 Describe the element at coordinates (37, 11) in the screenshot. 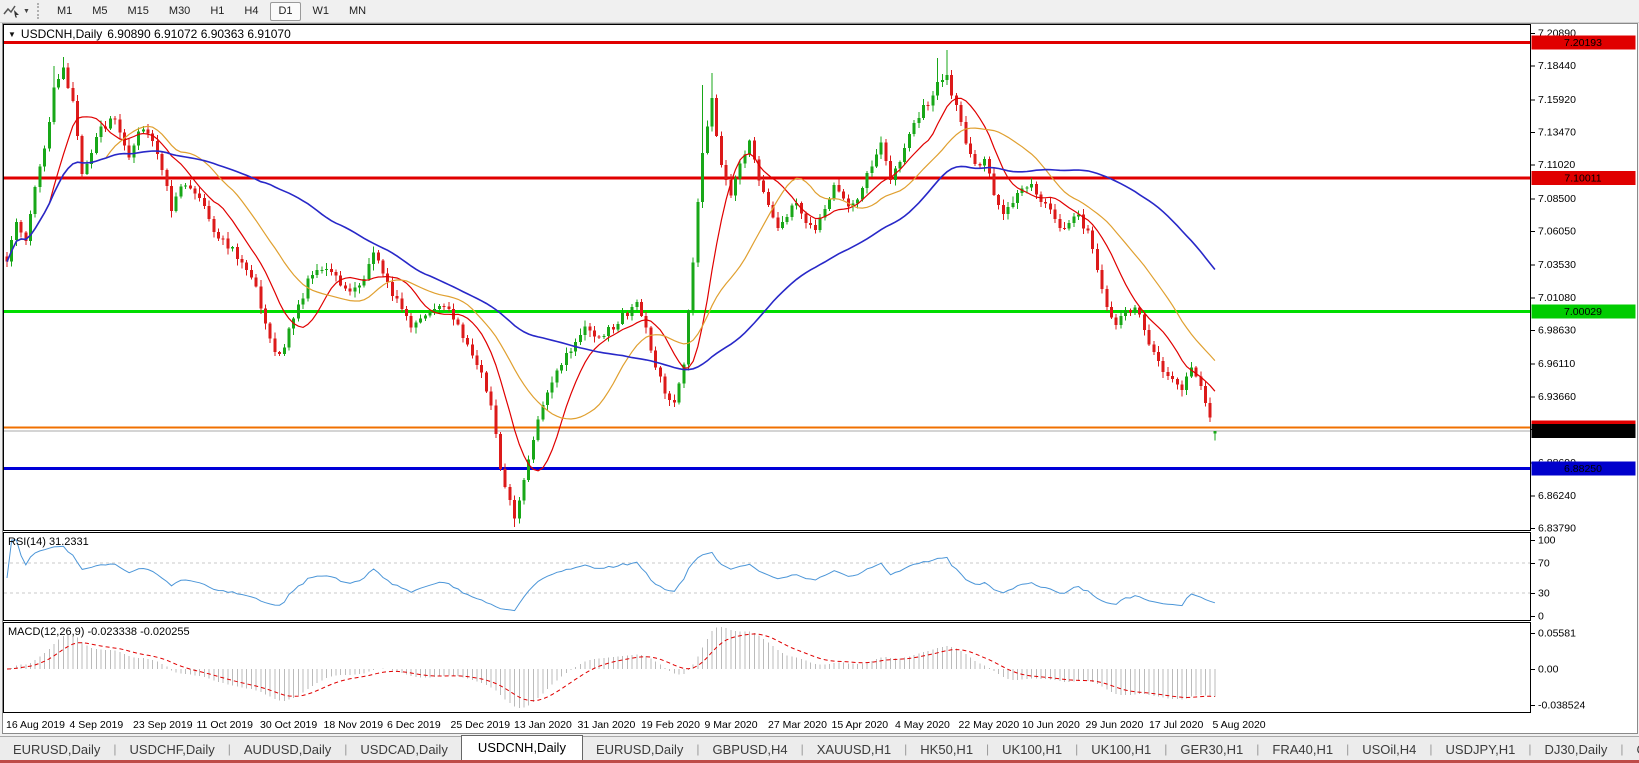

I see `toolbar-grip-handle` at that location.